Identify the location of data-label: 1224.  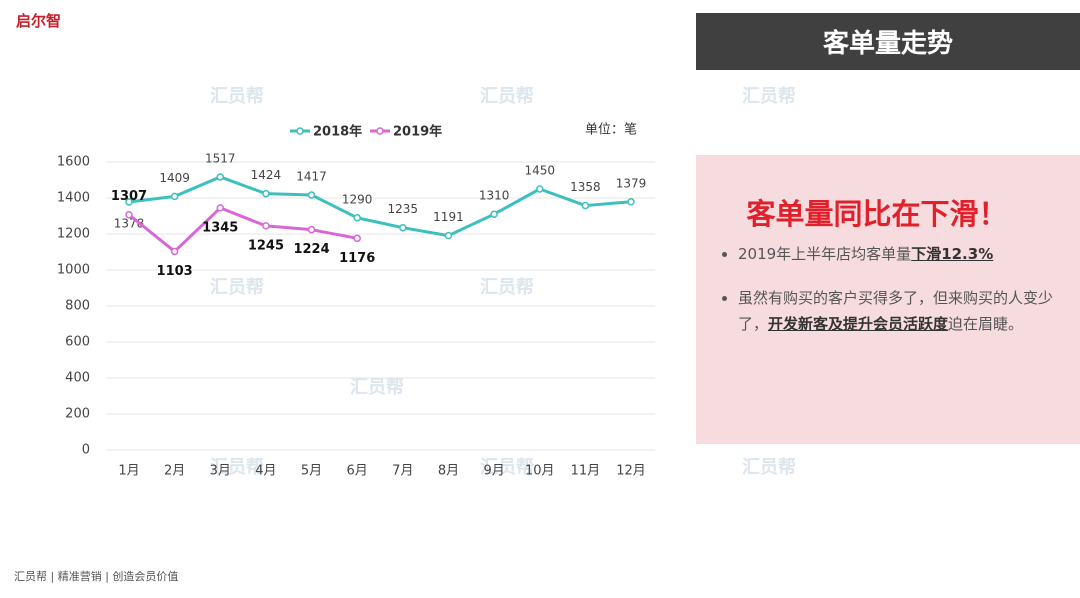
(311, 249).